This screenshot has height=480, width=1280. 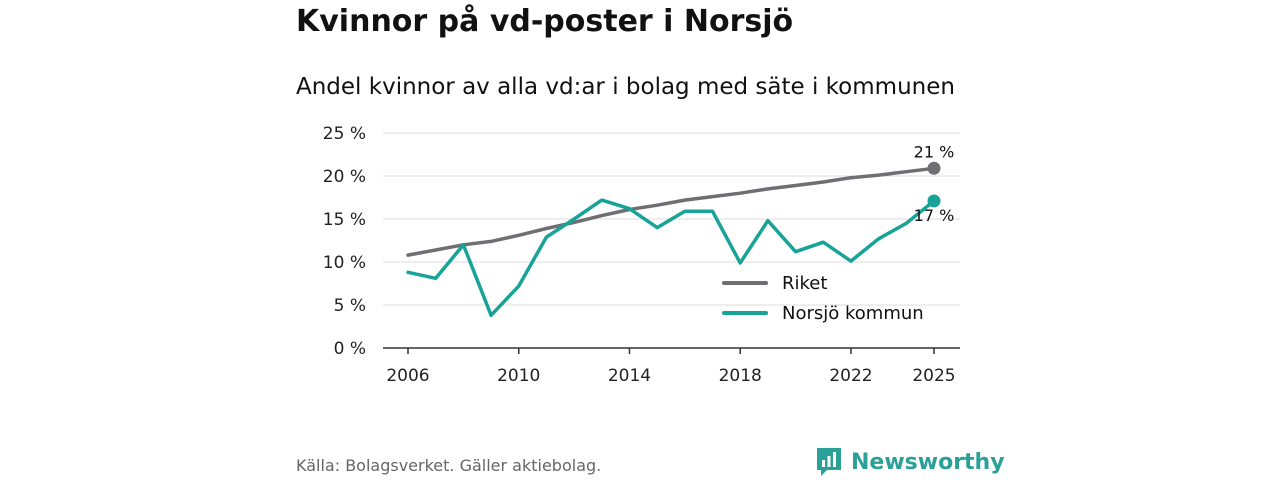 What do you see at coordinates (671, 211) in the screenshot?
I see `series-line-riket` at bounding box center [671, 211].